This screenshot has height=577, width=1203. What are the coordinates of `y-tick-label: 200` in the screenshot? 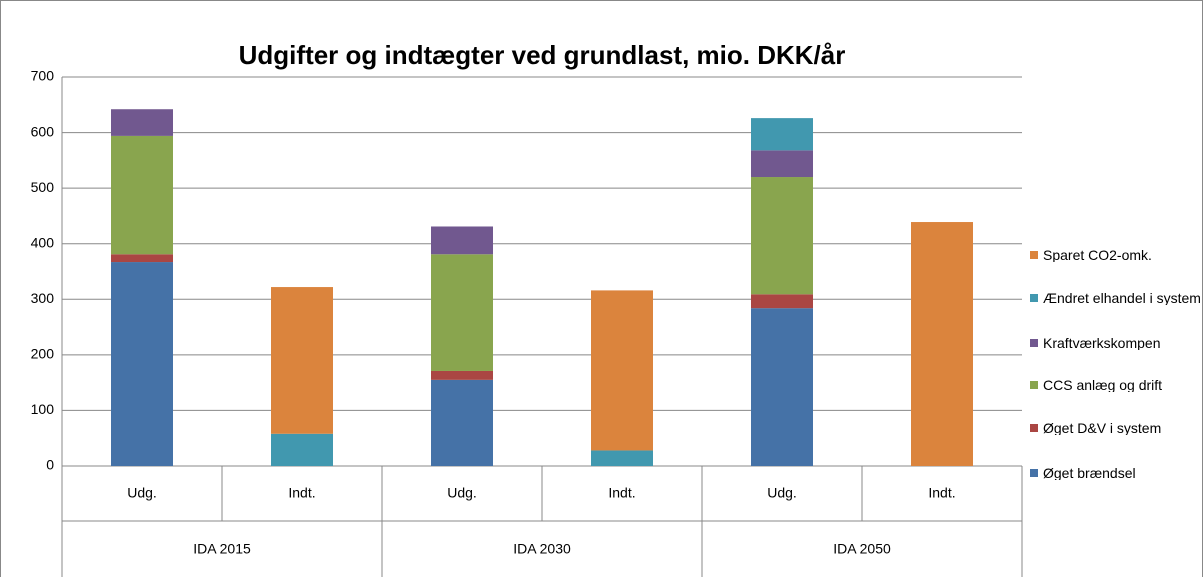 It's located at (43, 354).